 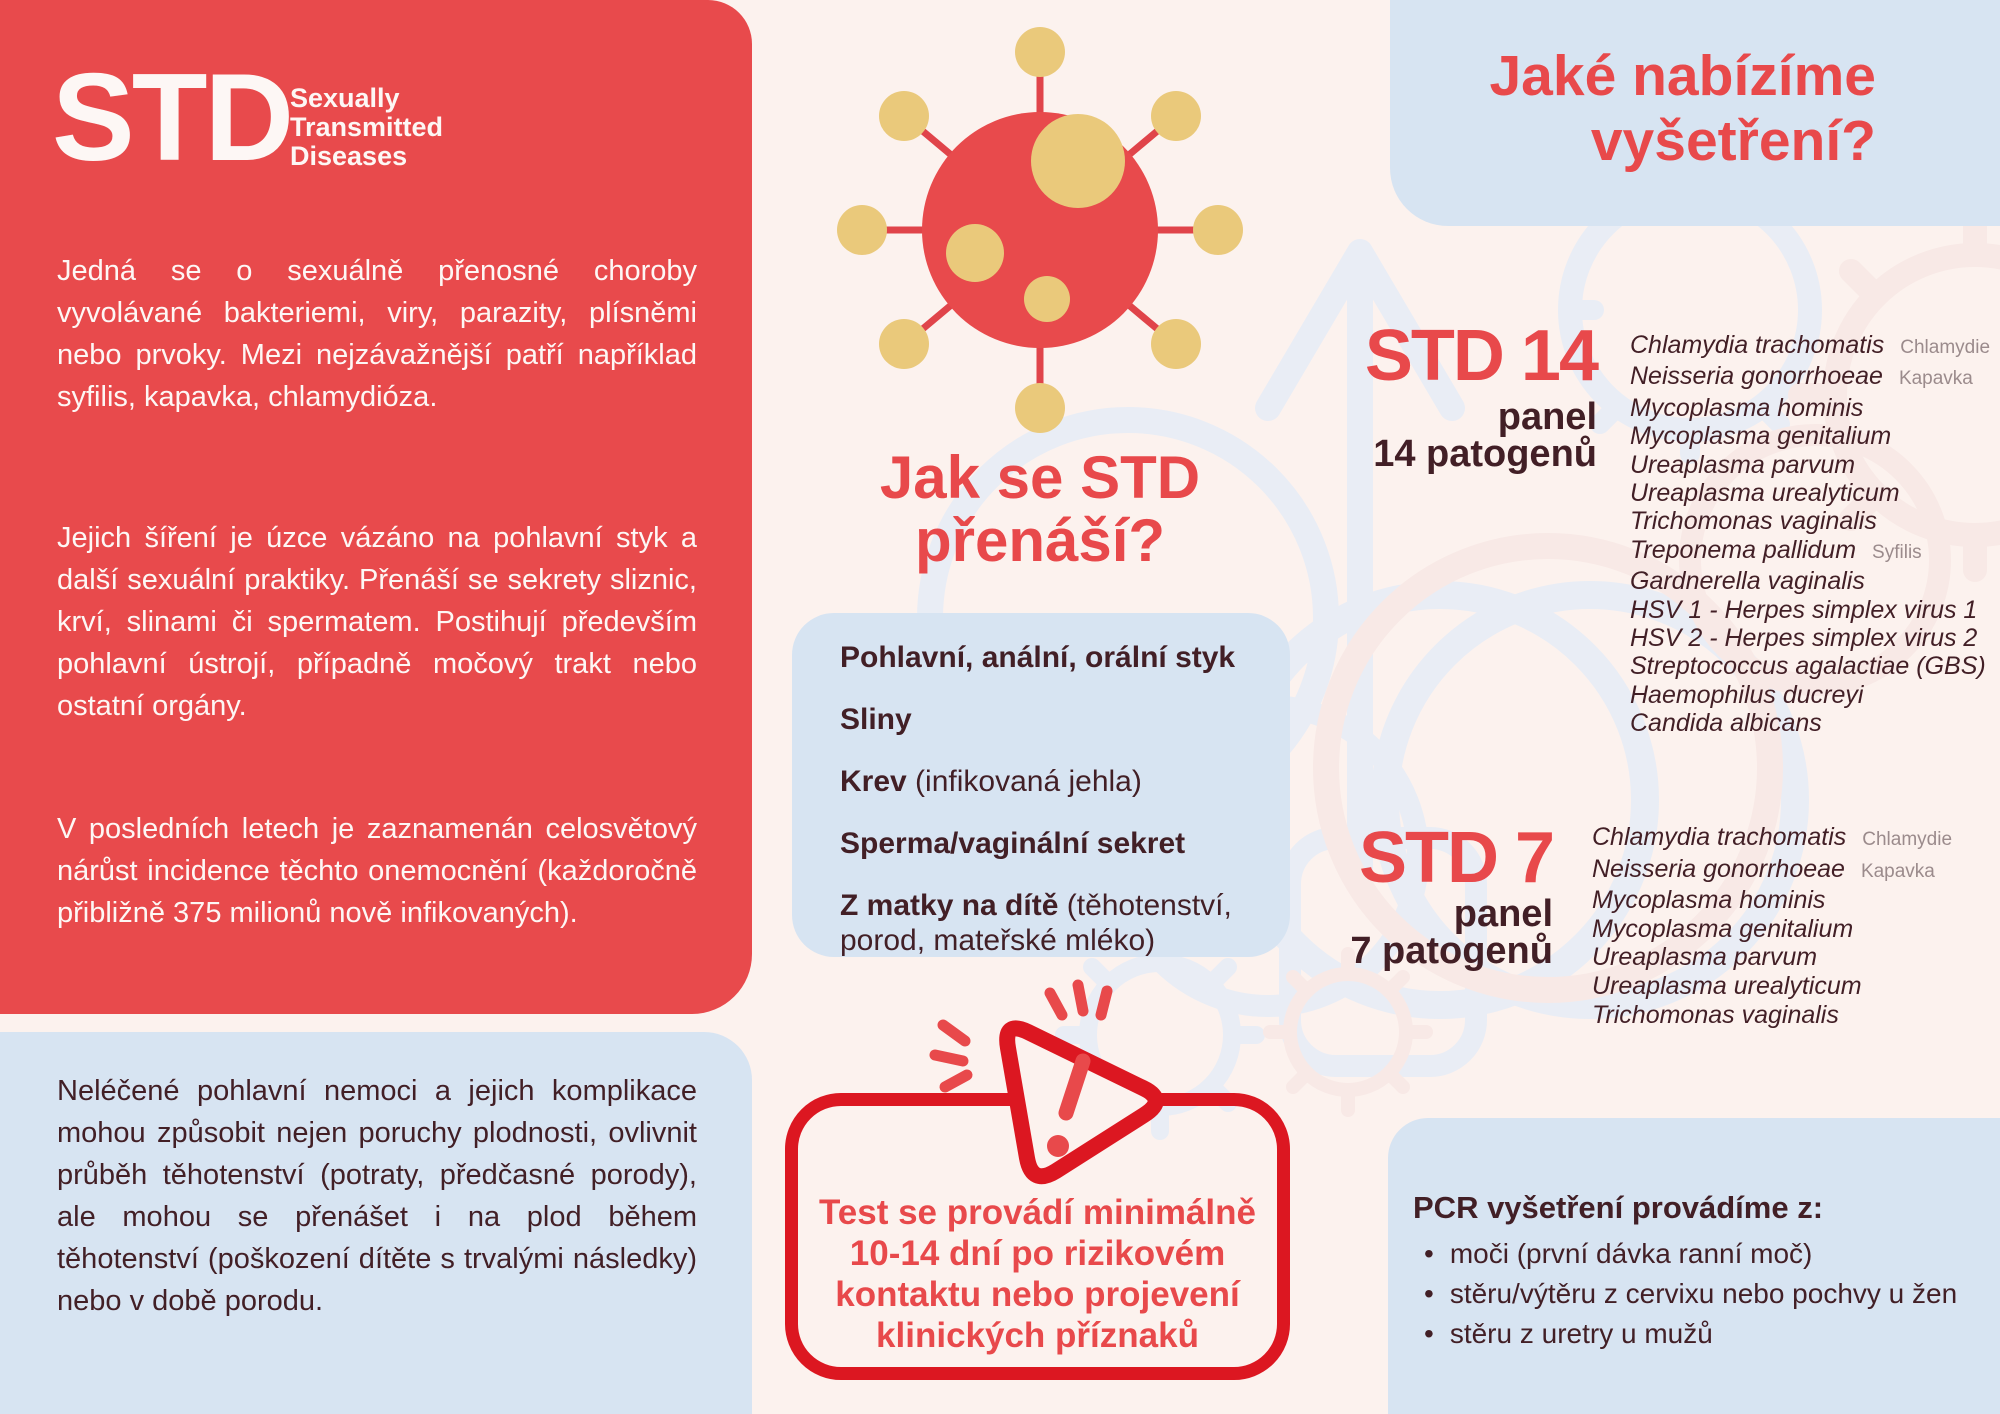 What do you see at coordinates (1037, 1294) in the screenshot?
I see `test-timing-line: kontaktu nebo projevení` at bounding box center [1037, 1294].